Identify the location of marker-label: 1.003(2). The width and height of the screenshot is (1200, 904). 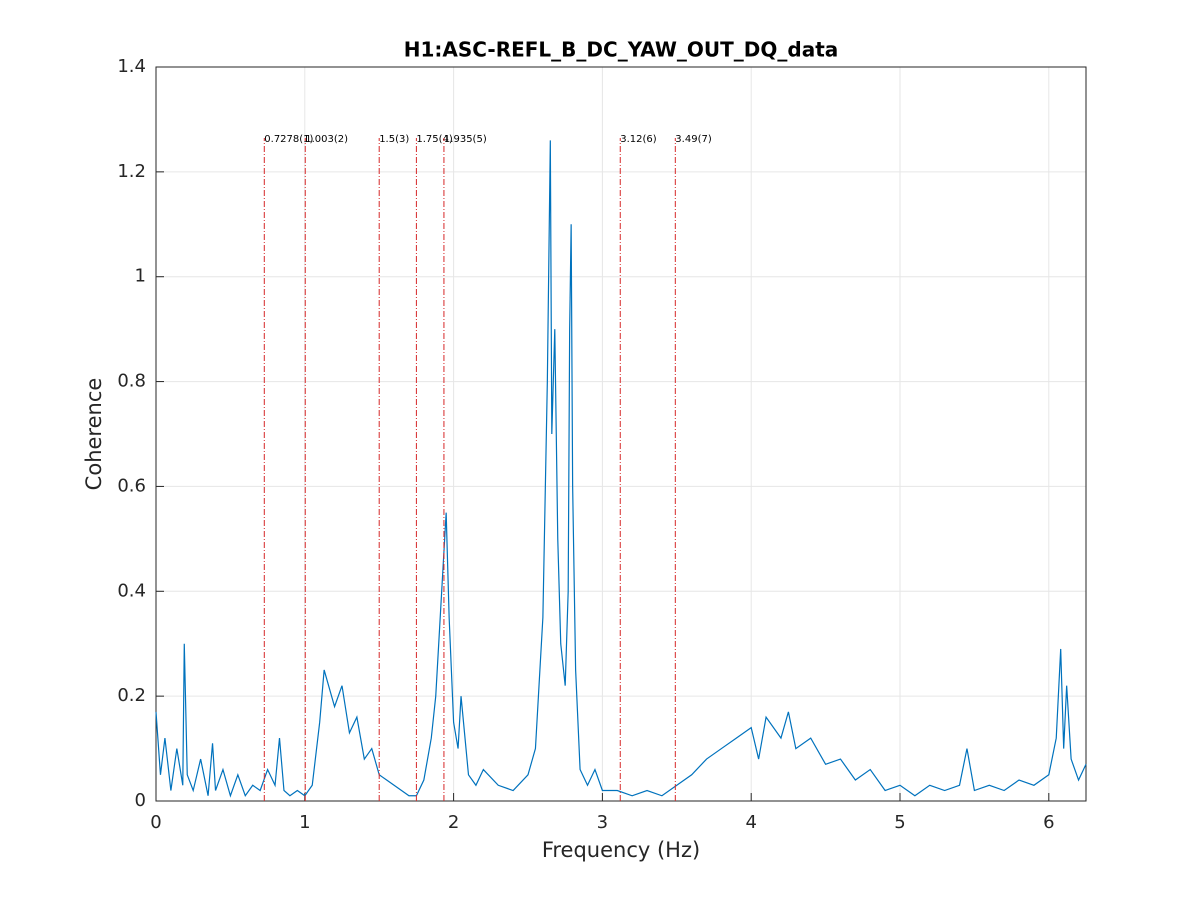
(326, 139).